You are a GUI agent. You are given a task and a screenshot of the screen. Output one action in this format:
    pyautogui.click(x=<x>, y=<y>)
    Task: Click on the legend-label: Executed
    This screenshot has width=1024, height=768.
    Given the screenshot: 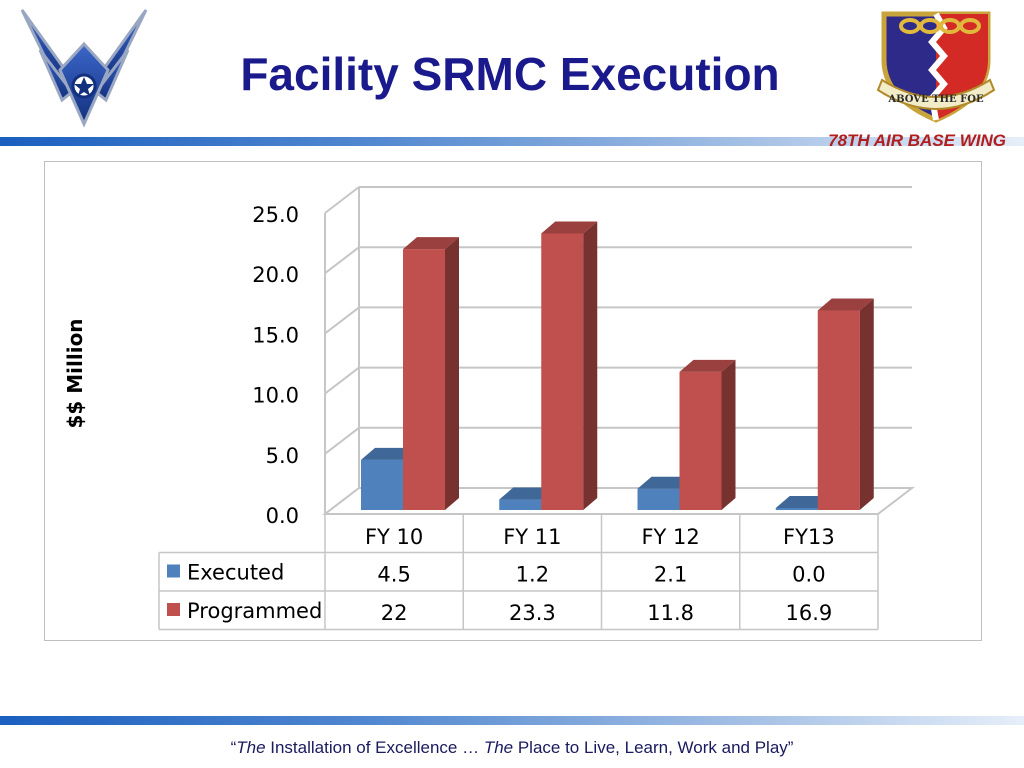 What is the action you would take?
    pyautogui.click(x=235, y=573)
    